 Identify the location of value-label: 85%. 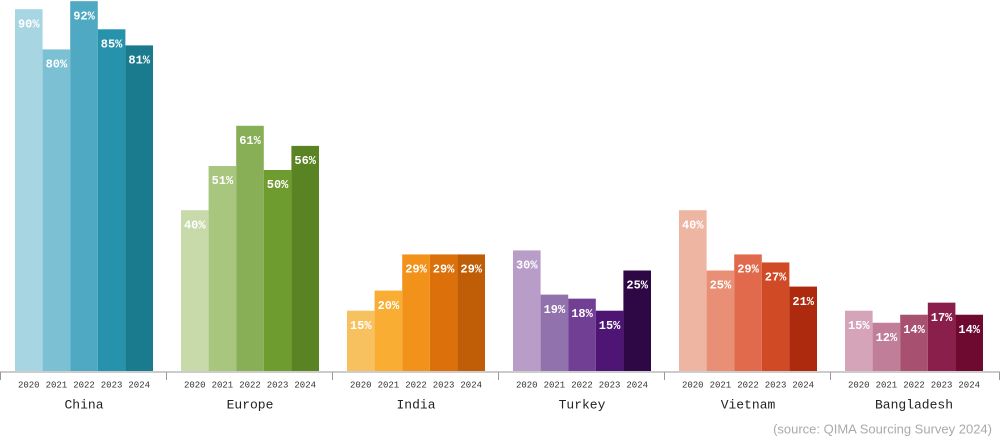
(112, 44).